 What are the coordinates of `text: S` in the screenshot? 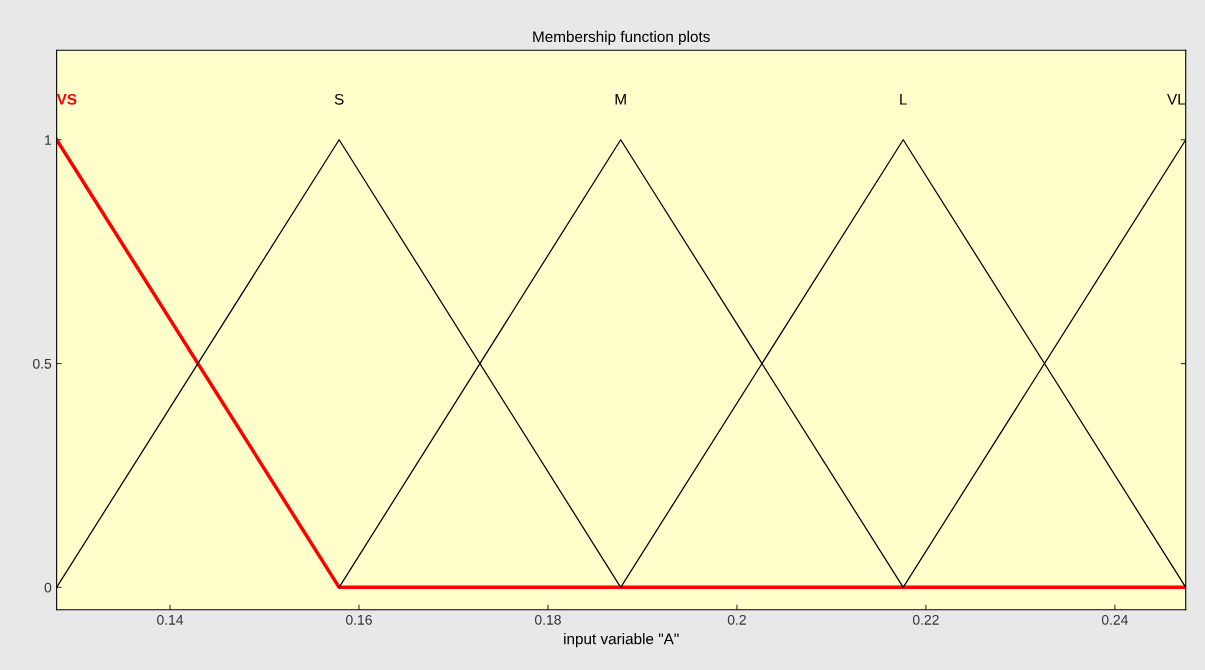 It's located at (339, 99).